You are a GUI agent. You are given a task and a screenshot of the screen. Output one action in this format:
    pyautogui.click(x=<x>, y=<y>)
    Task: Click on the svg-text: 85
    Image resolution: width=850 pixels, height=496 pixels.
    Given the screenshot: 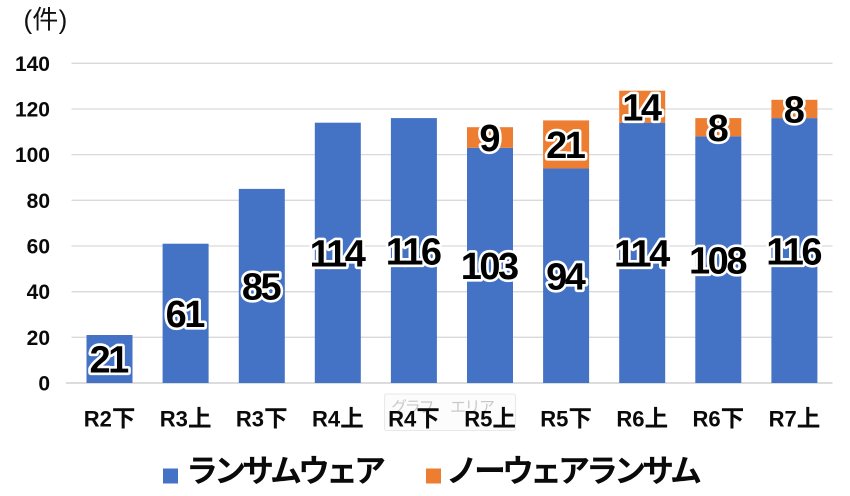 What is the action you would take?
    pyautogui.click(x=262, y=288)
    